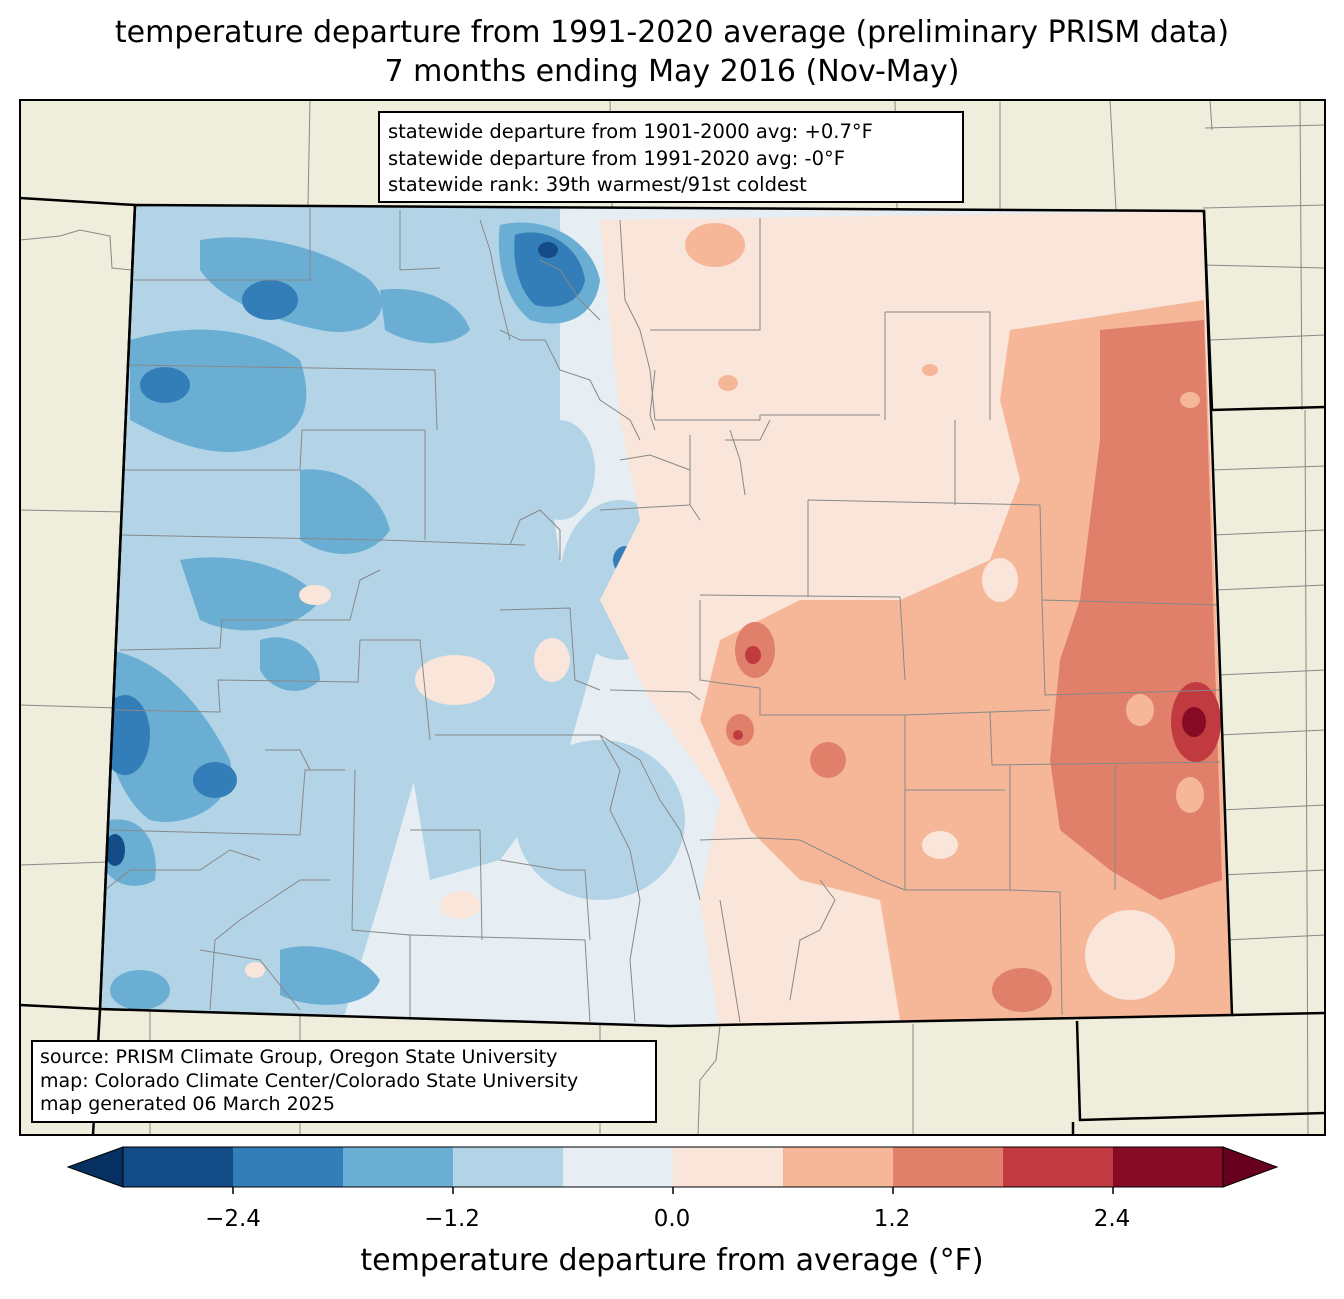  What do you see at coordinates (1250, 1167) in the screenshot?
I see `colorbar-extend-high` at bounding box center [1250, 1167].